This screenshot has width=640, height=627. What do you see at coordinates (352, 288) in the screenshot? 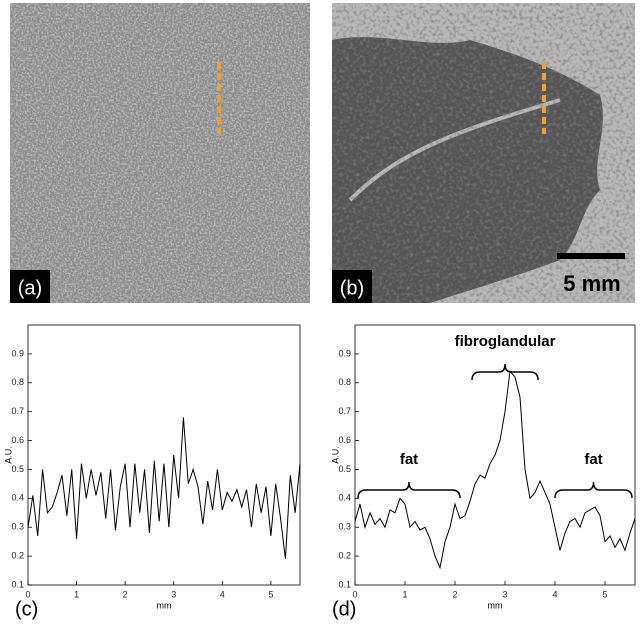
I see `panel-label: (b)` at bounding box center [352, 288].